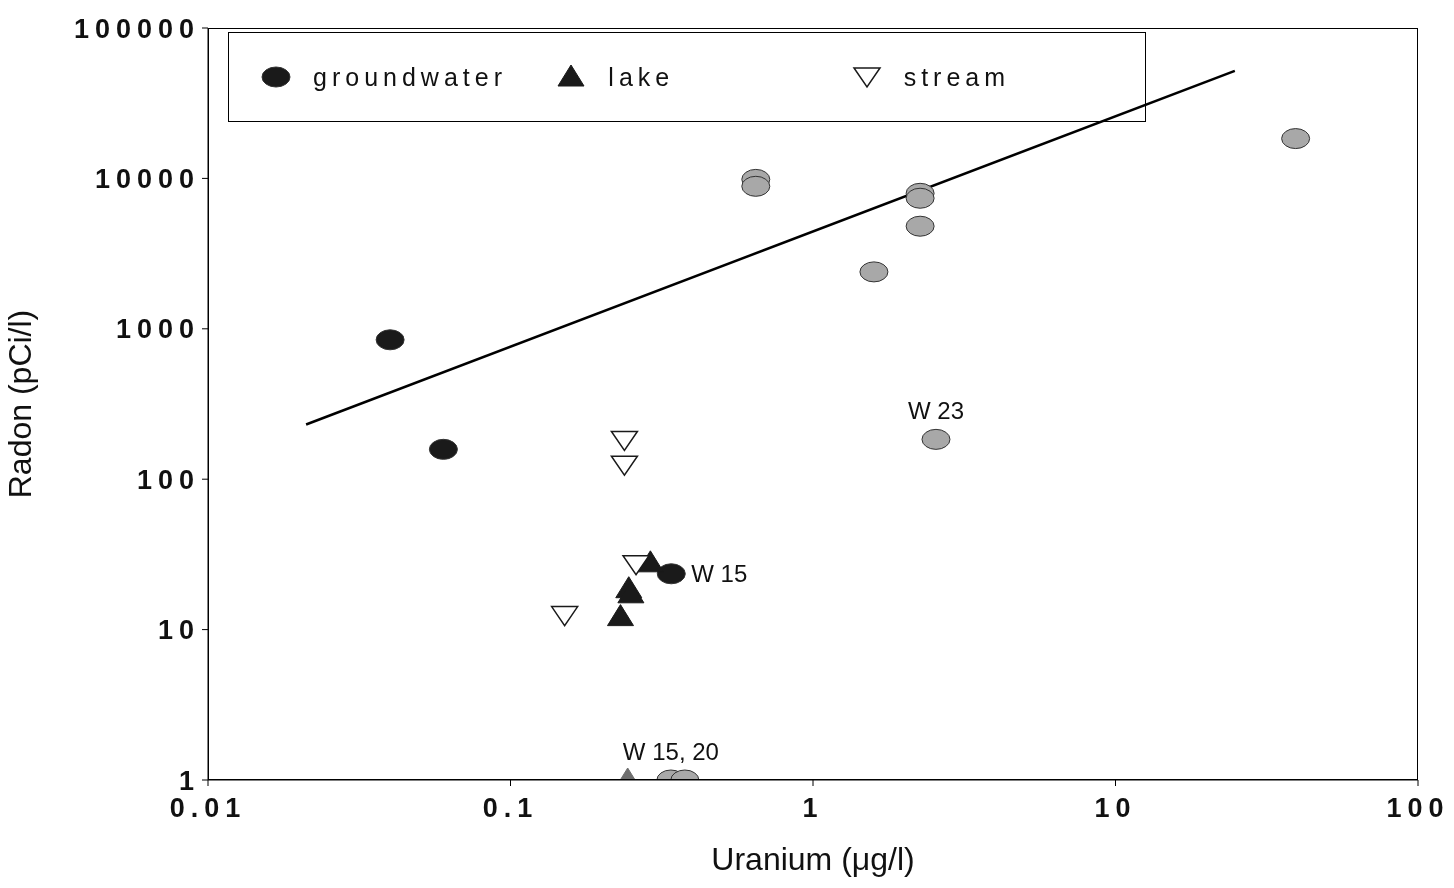  Describe the element at coordinates (20, 404) in the screenshot. I see `y-axis-title: Radon (pCi/l)` at that location.